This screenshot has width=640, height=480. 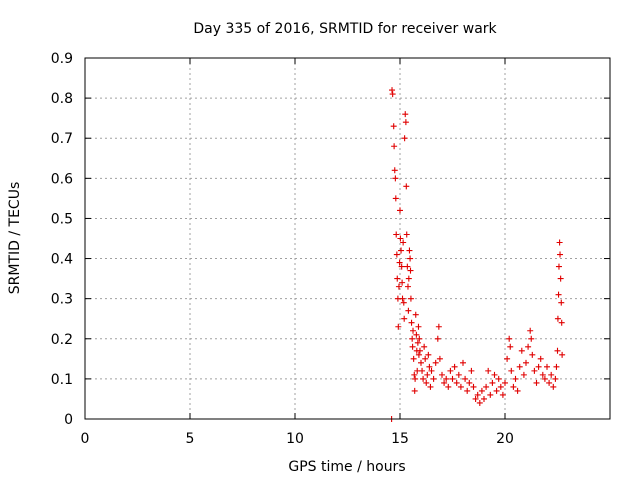 What do you see at coordinates (62, 260) in the screenshot?
I see `y-tick-label: 0.4` at bounding box center [62, 260].